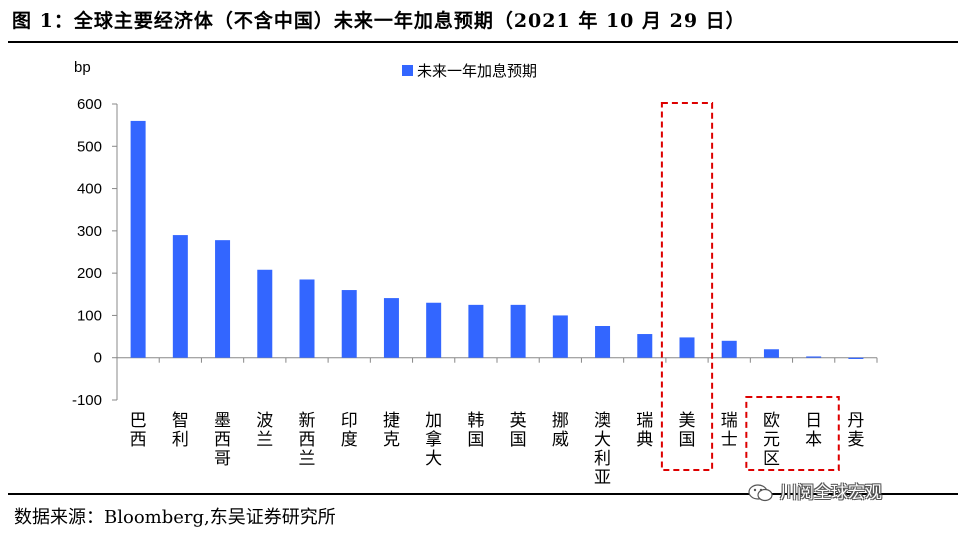 This screenshot has width=965, height=534. I want to click on category-label-瑞士: 瑞士, so click(729, 430).